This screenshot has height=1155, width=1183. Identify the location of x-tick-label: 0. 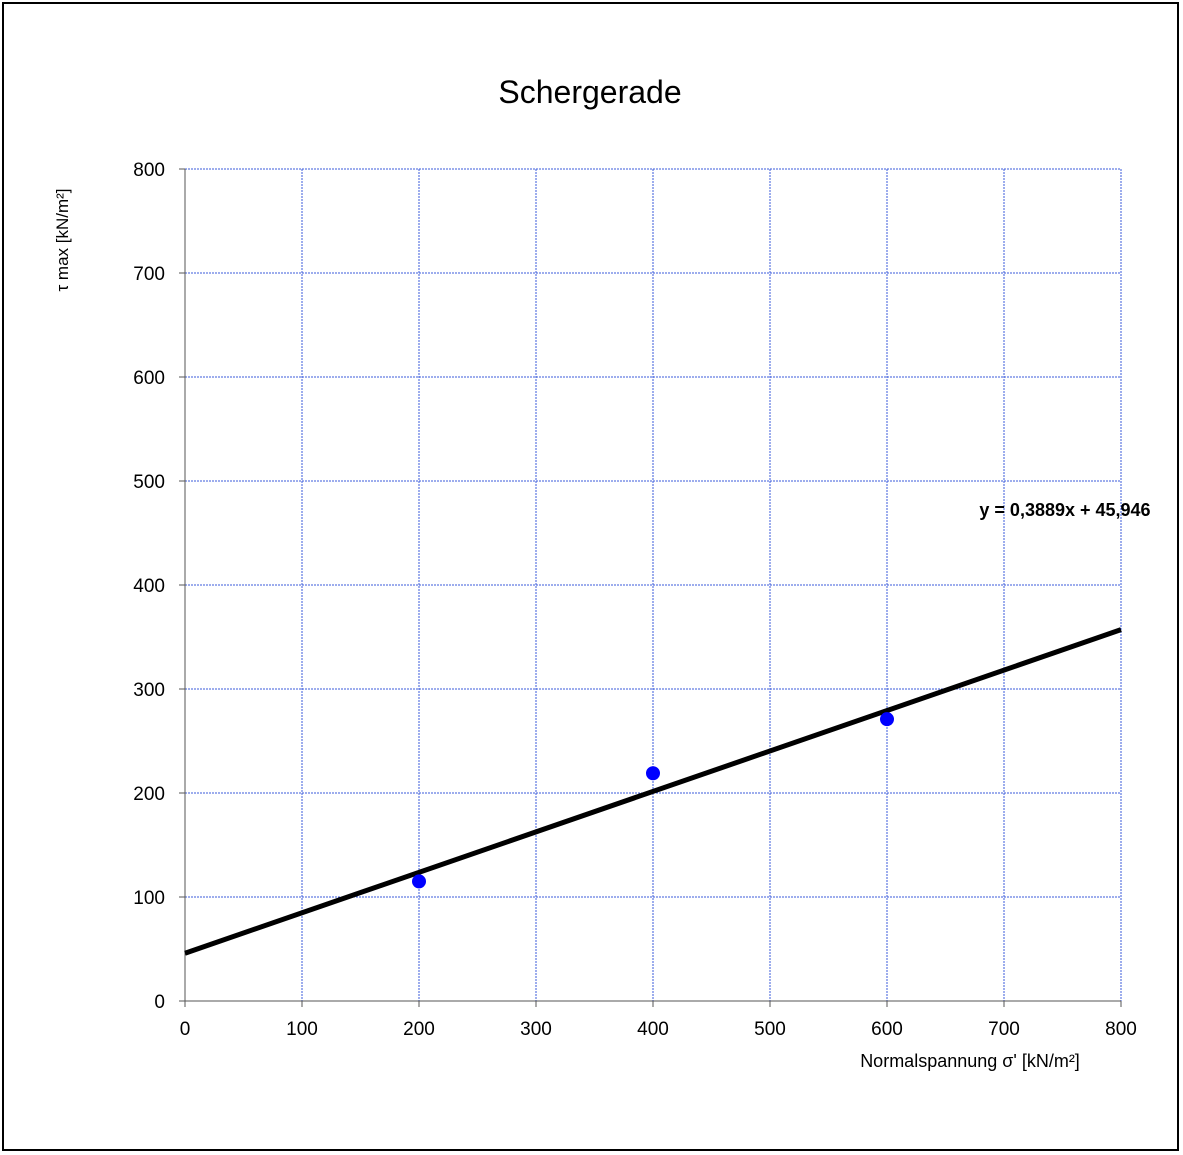
(185, 1029).